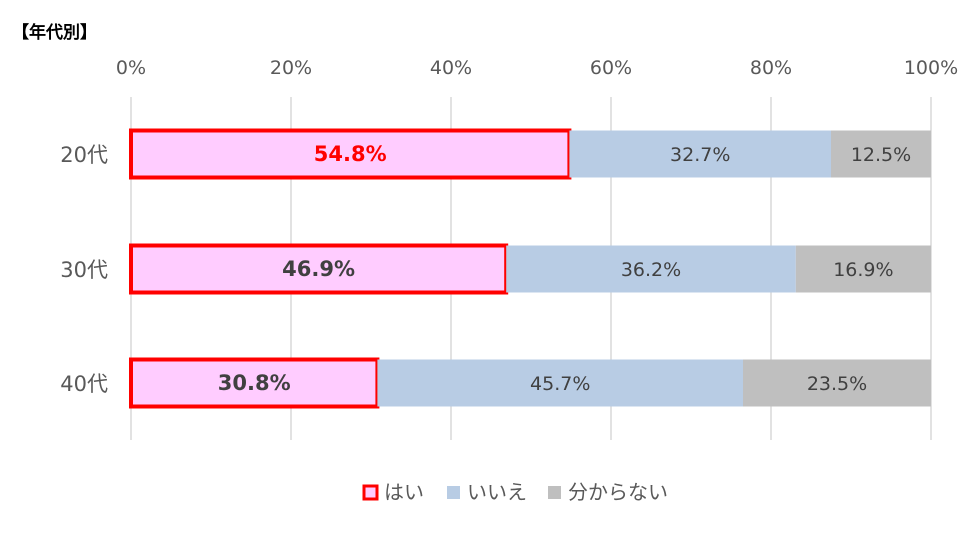 The image size is (980, 541). What do you see at coordinates (618, 492) in the screenshot?
I see `legend-label: 分からない` at bounding box center [618, 492].